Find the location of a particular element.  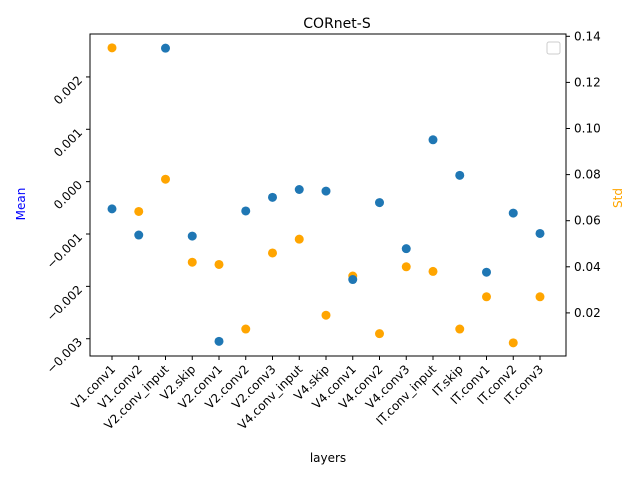

left-axis-label: Mean is located at coordinates (21, 204).